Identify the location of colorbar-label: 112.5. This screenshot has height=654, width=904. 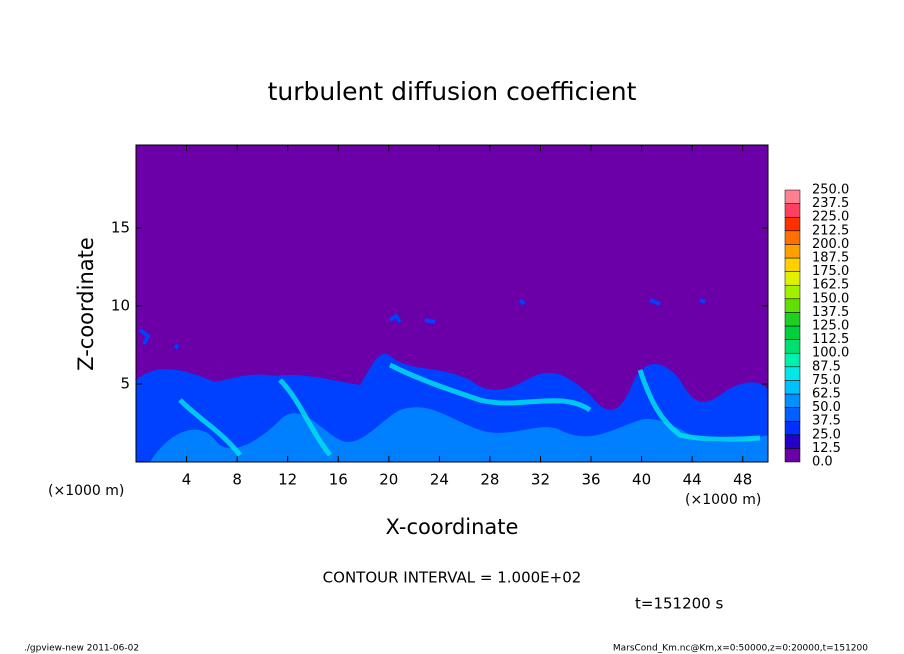
(830, 339).